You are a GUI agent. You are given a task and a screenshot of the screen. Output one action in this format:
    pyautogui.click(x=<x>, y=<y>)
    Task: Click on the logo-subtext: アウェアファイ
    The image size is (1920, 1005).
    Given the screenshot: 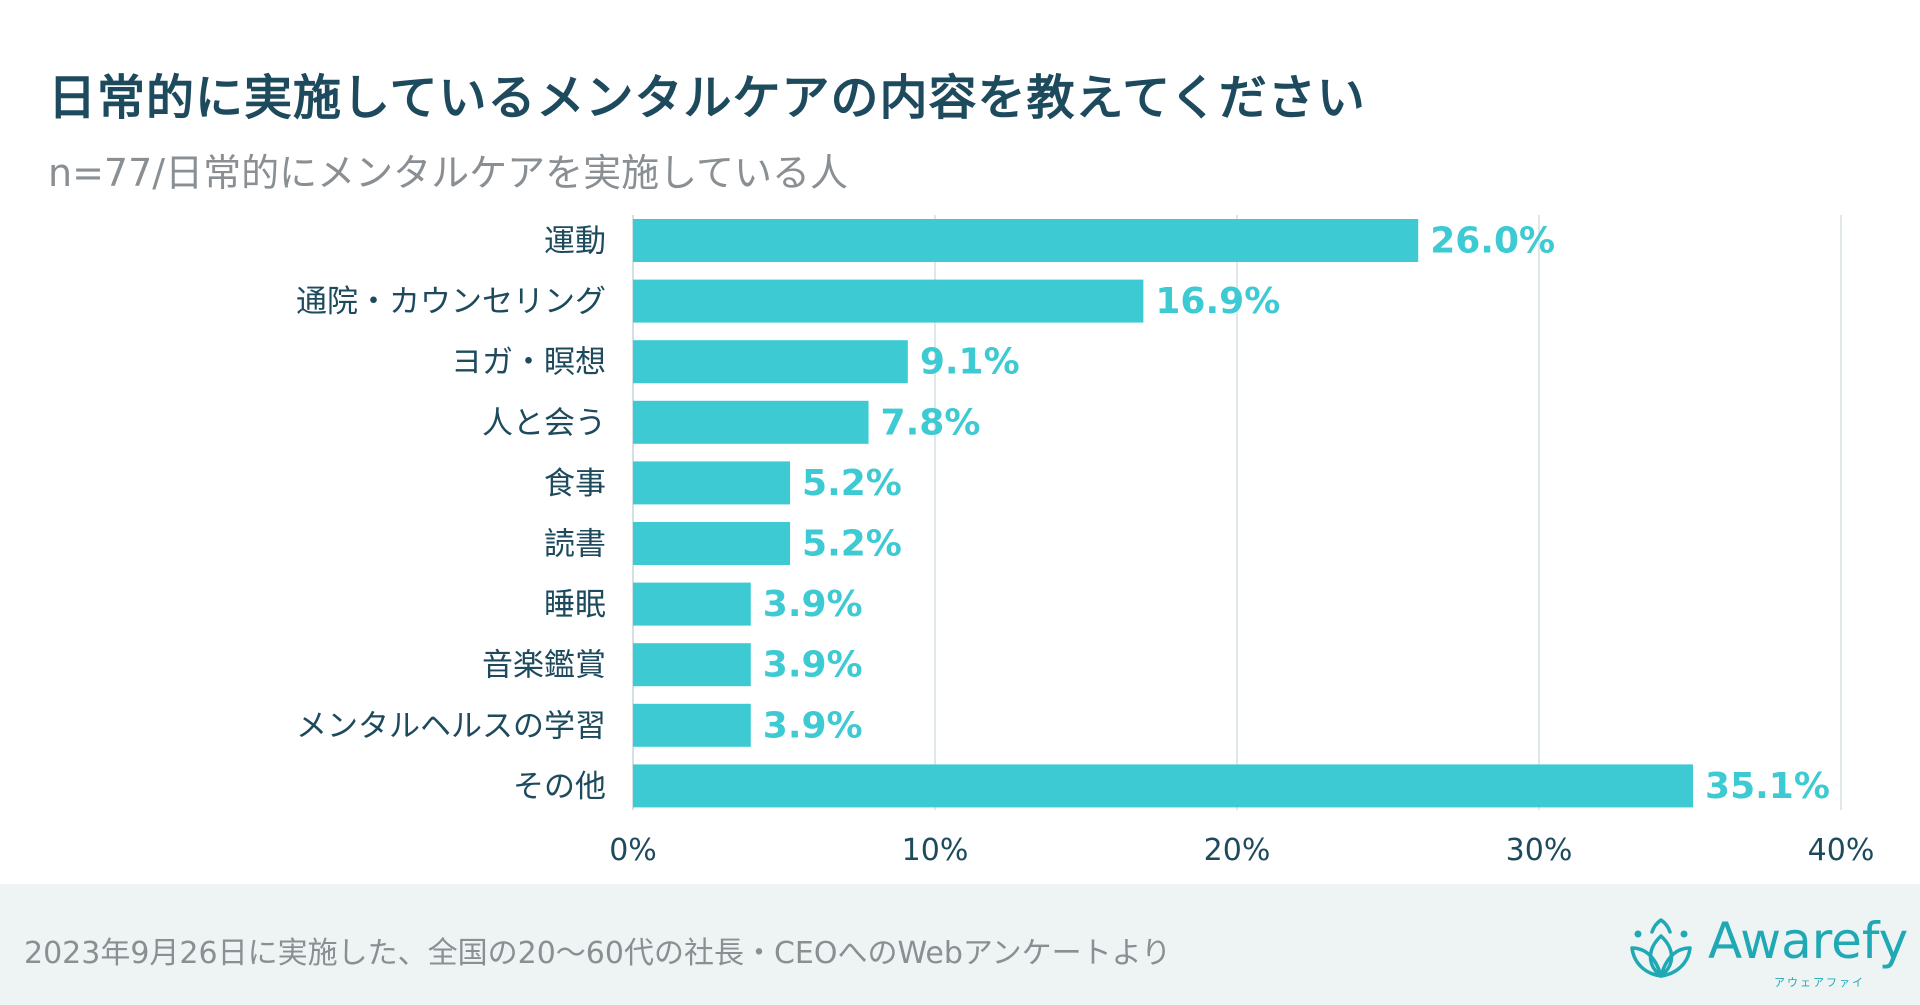 What is the action you would take?
    pyautogui.click(x=1819, y=982)
    